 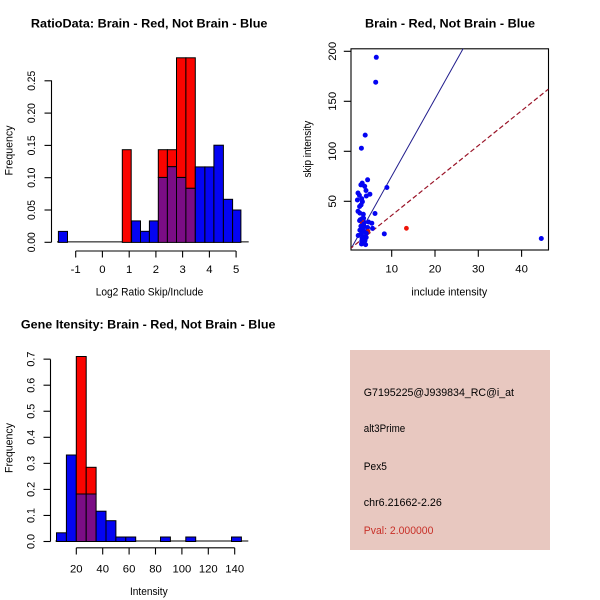 I want to click on svg-text: 120, so click(x=208, y=570).